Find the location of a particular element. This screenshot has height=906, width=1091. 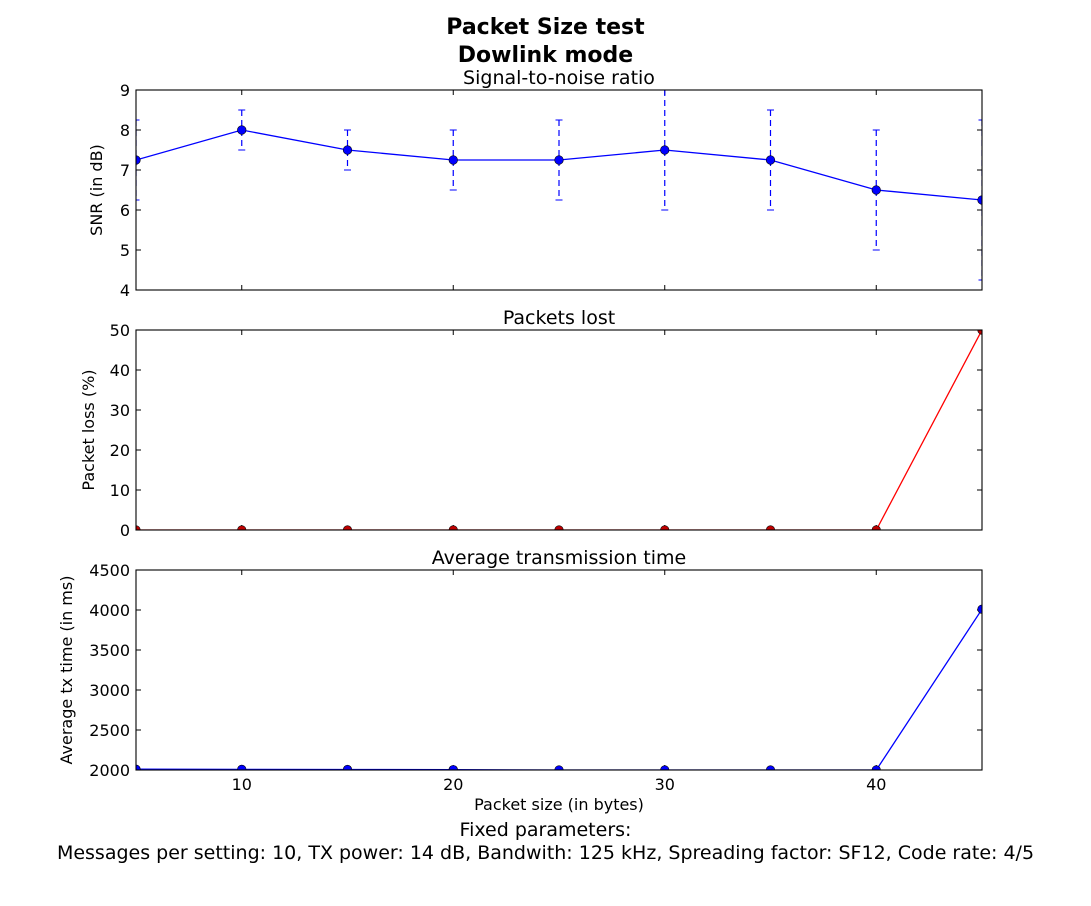

y-tick-label: 20 is located at coordinates (120, 450).